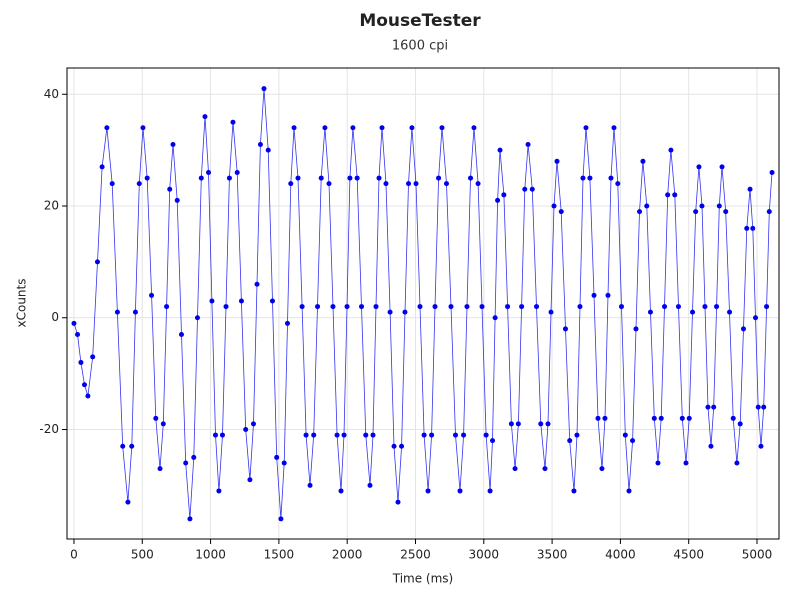 This screenshot has width=800, height=600. Describe the element at coordinates (415, 555) in the screenshot. I see `x-tick-label: 2500` at that location.